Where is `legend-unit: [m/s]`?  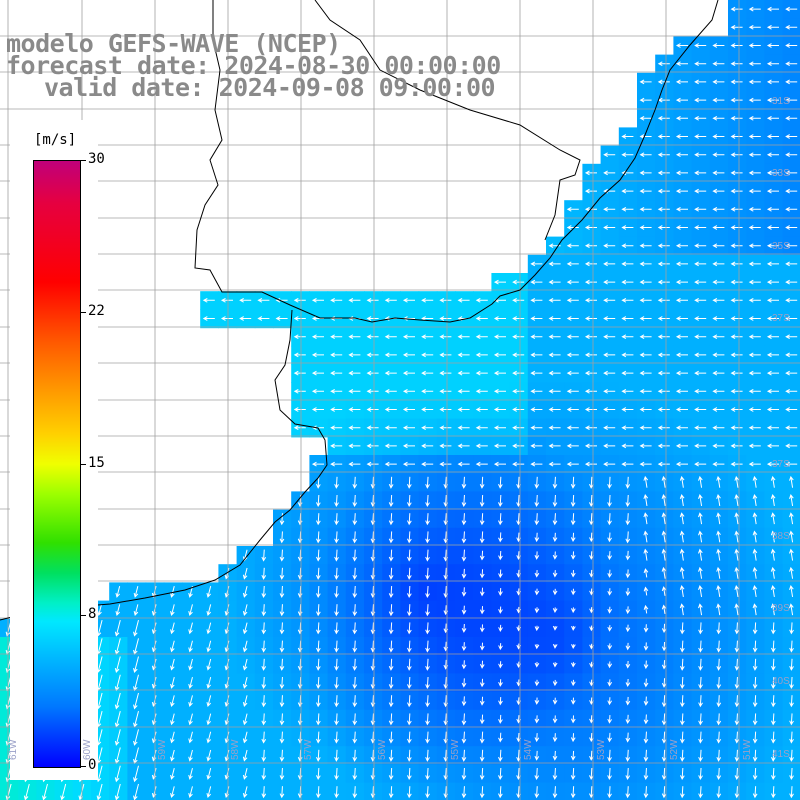
legend-unit: [m/s] is located at coordinates (55, 140).